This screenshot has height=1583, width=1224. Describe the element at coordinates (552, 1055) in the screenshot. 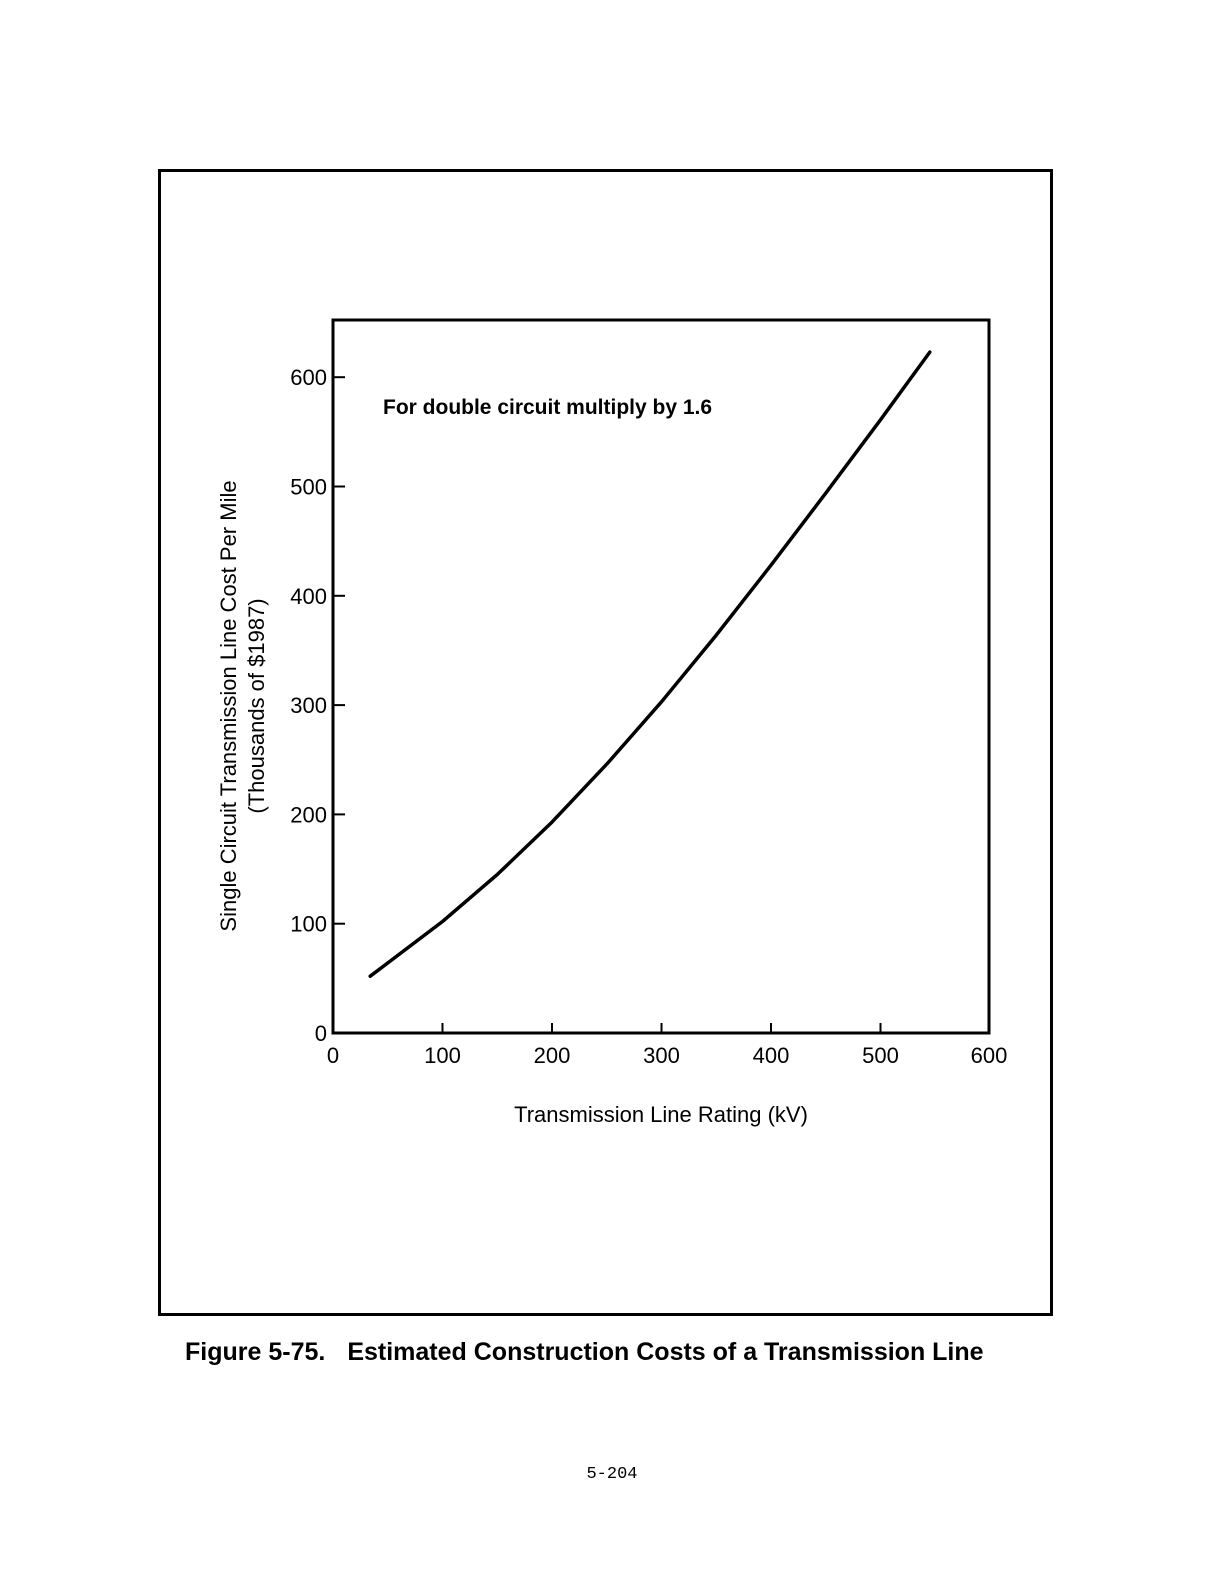

I see `x-tick-label: 200` at that location.